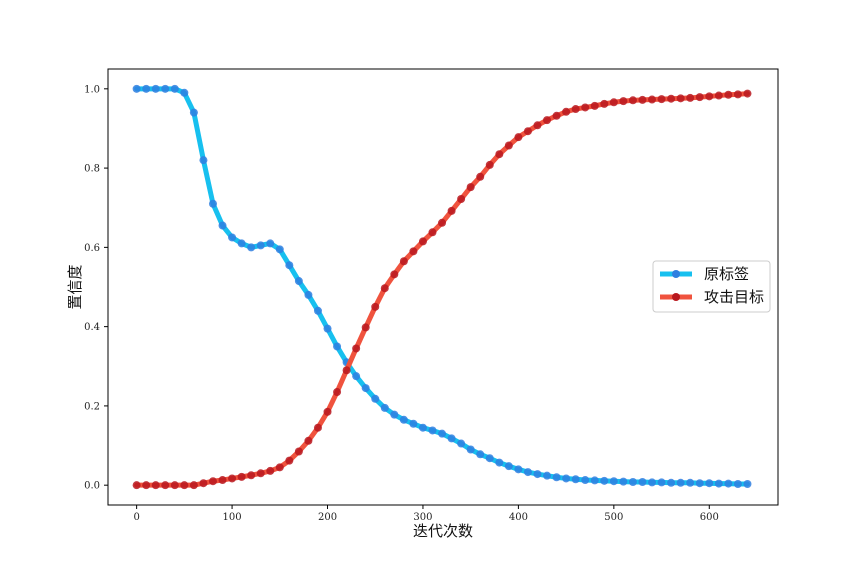 This screenshot has height=576, width=864. What do you see at coordinates (92, 169) in the screenshot?
I see `y-tick-label: 0.8` at bounding box center [92, 169].